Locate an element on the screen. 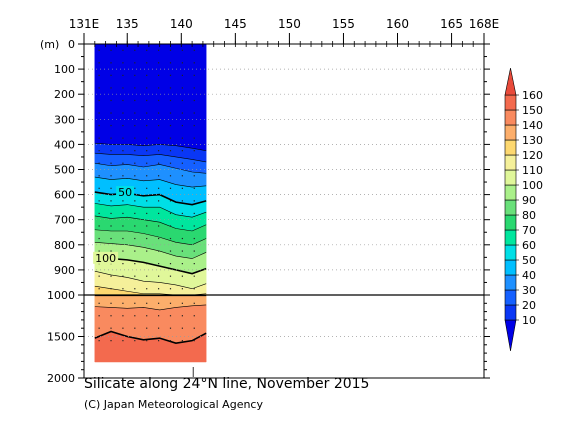 The width and height of the screenshot is (570, 423). x-tick-label: 150 is located at coordinates (289, 24).